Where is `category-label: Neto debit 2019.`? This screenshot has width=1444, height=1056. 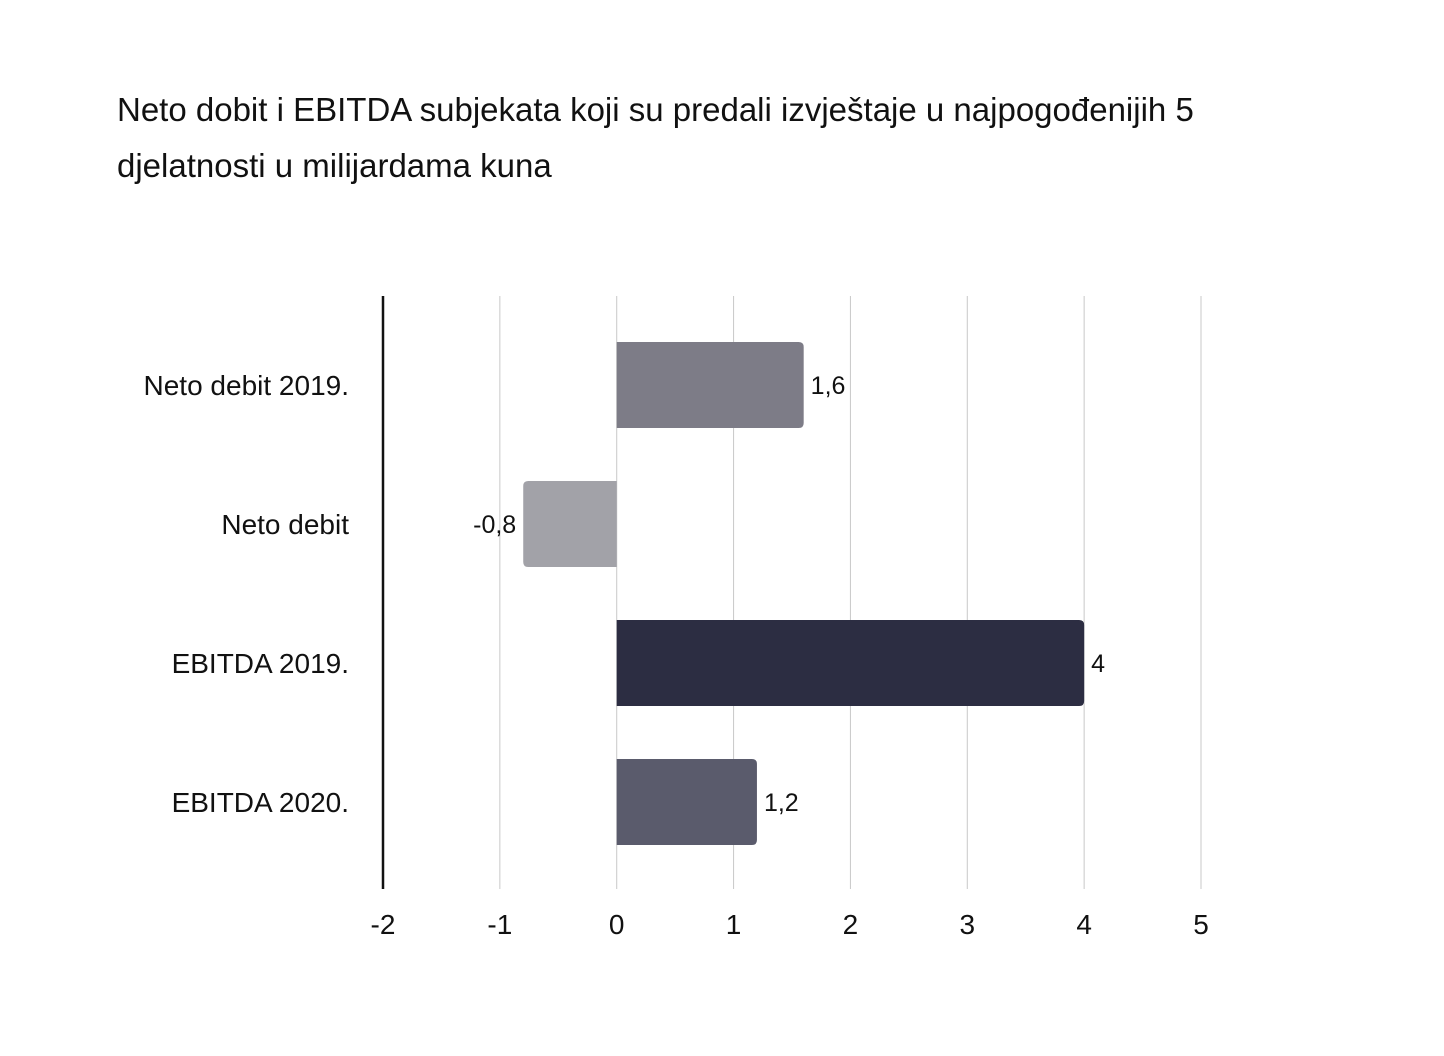
category-label: Neto debit 2019. is located at coordinates (247, 385).